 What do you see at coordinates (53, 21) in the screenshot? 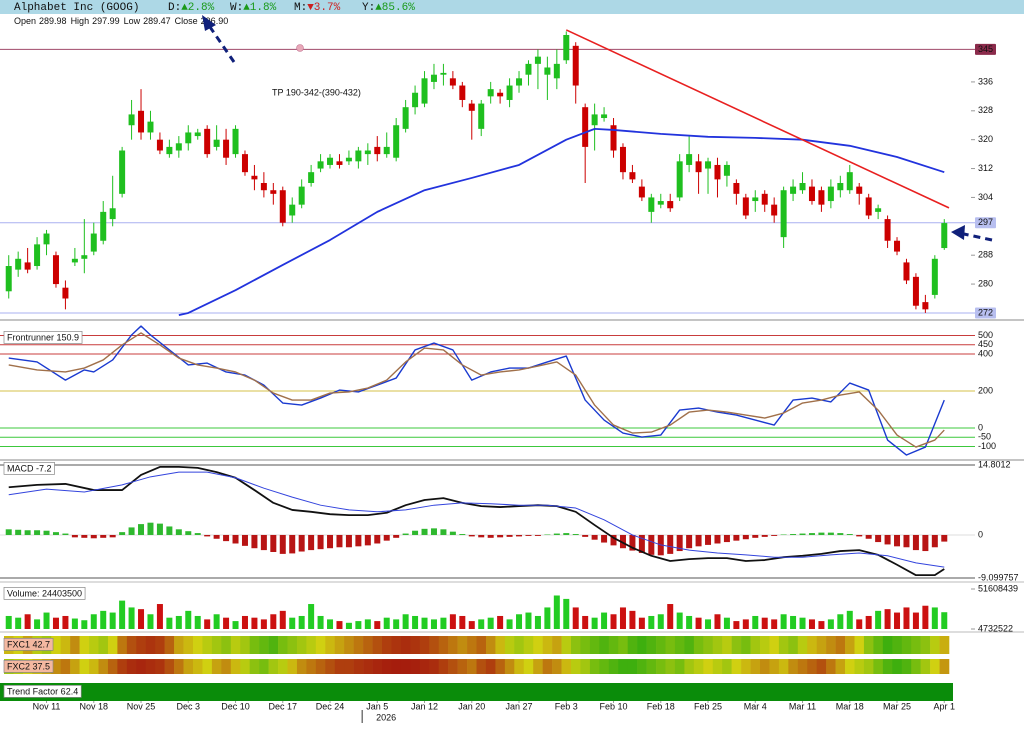
I see `ohlc-value: 289.98` at bounding box center [53, 21].